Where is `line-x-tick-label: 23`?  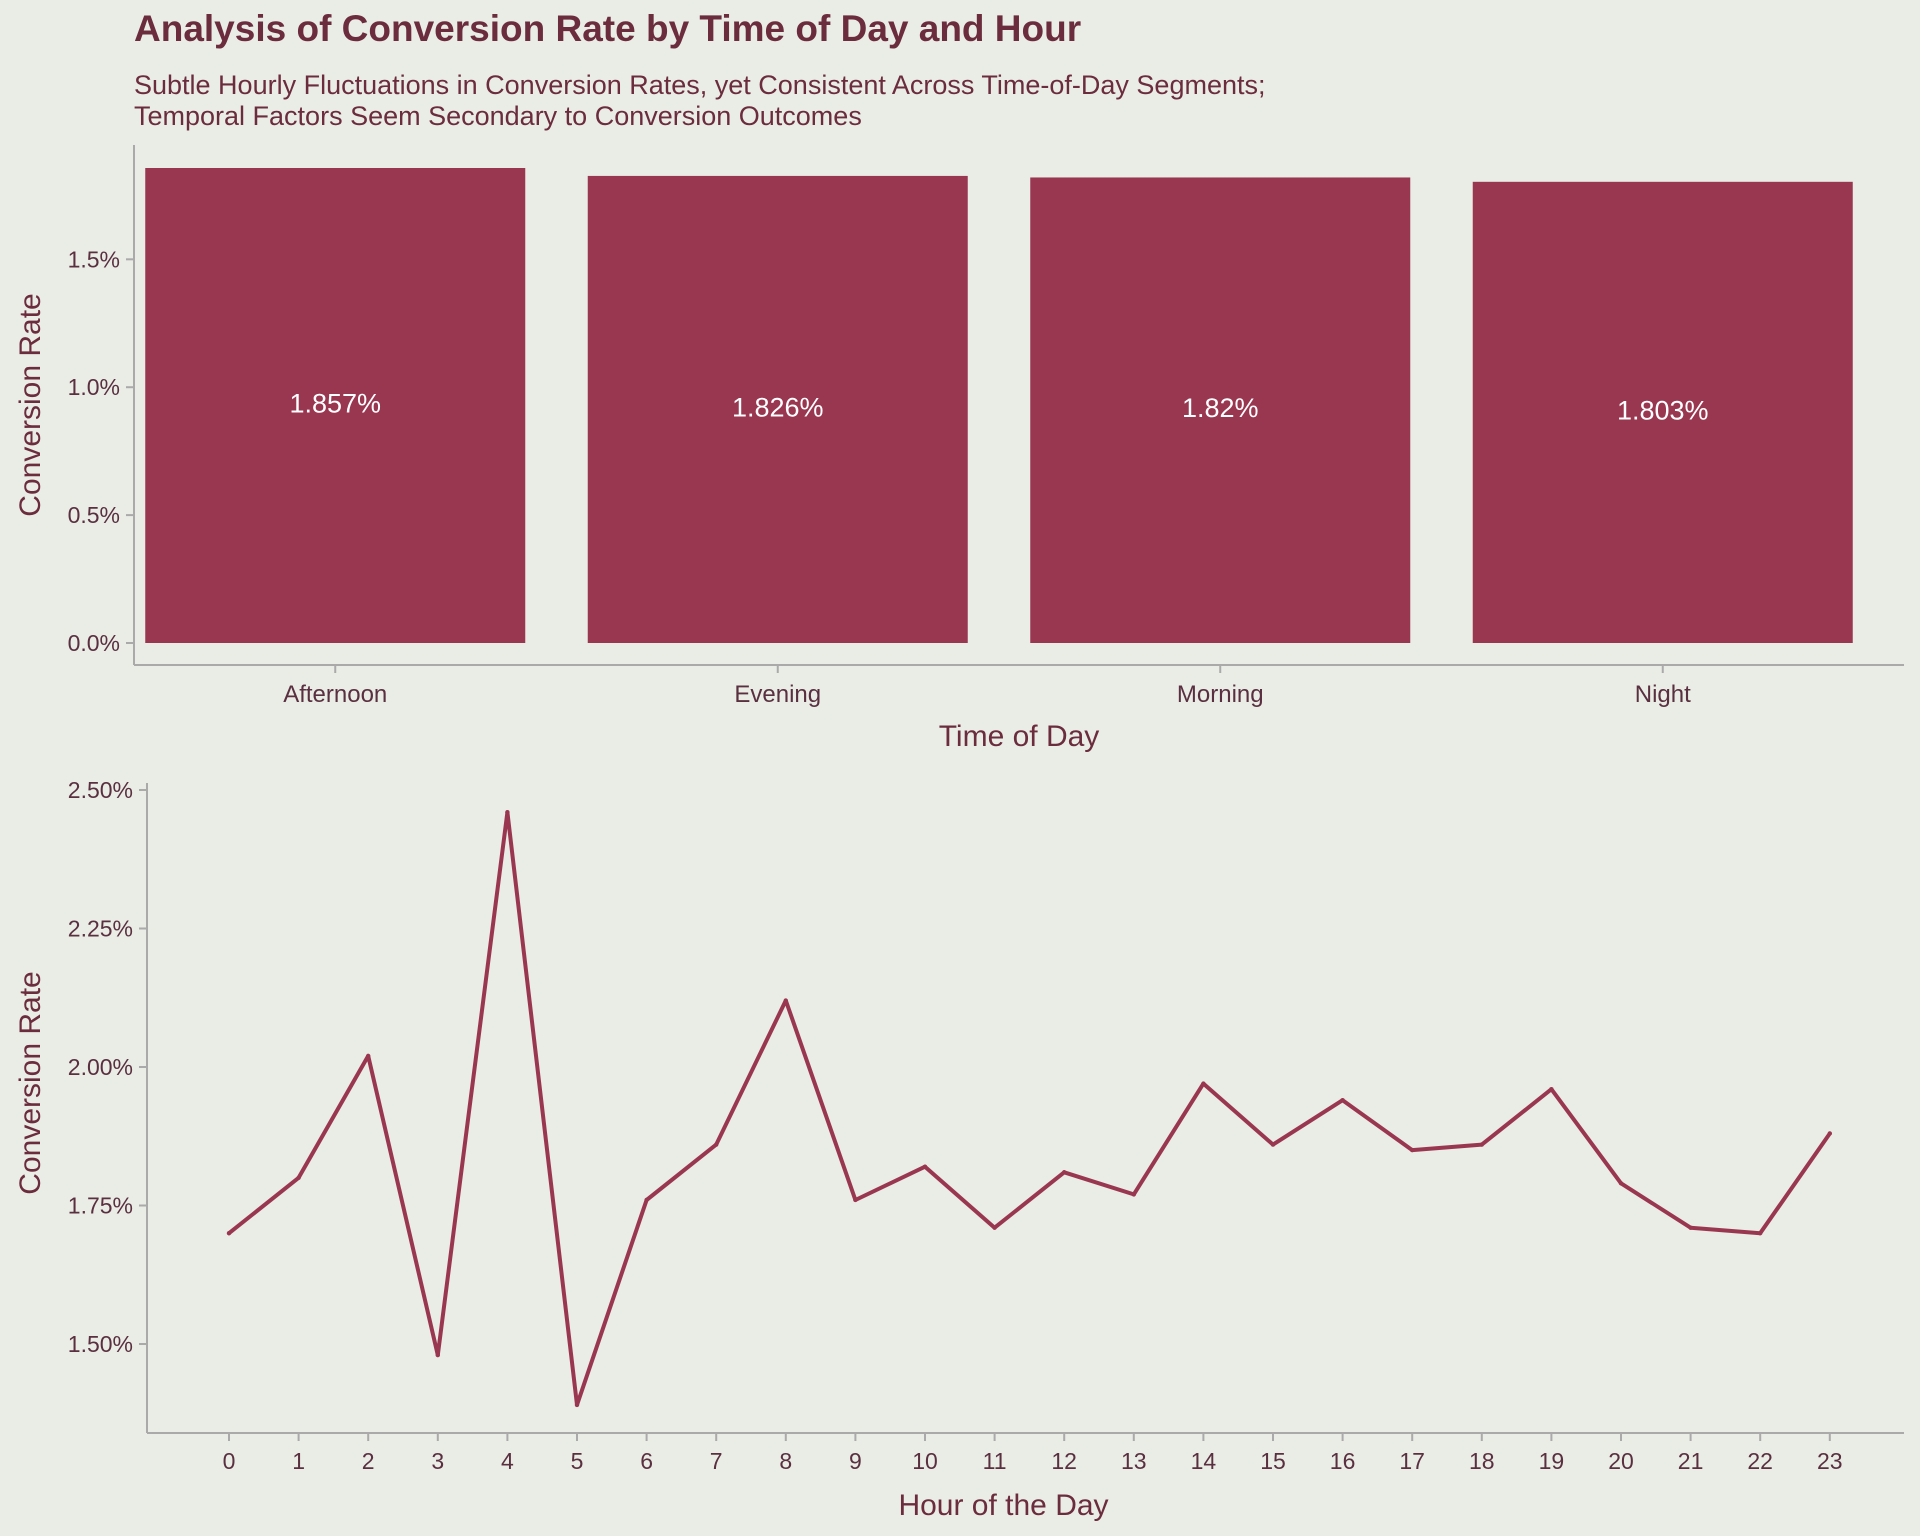 line-x-tick-label: 23 is located at coordinates (1830, 1461).